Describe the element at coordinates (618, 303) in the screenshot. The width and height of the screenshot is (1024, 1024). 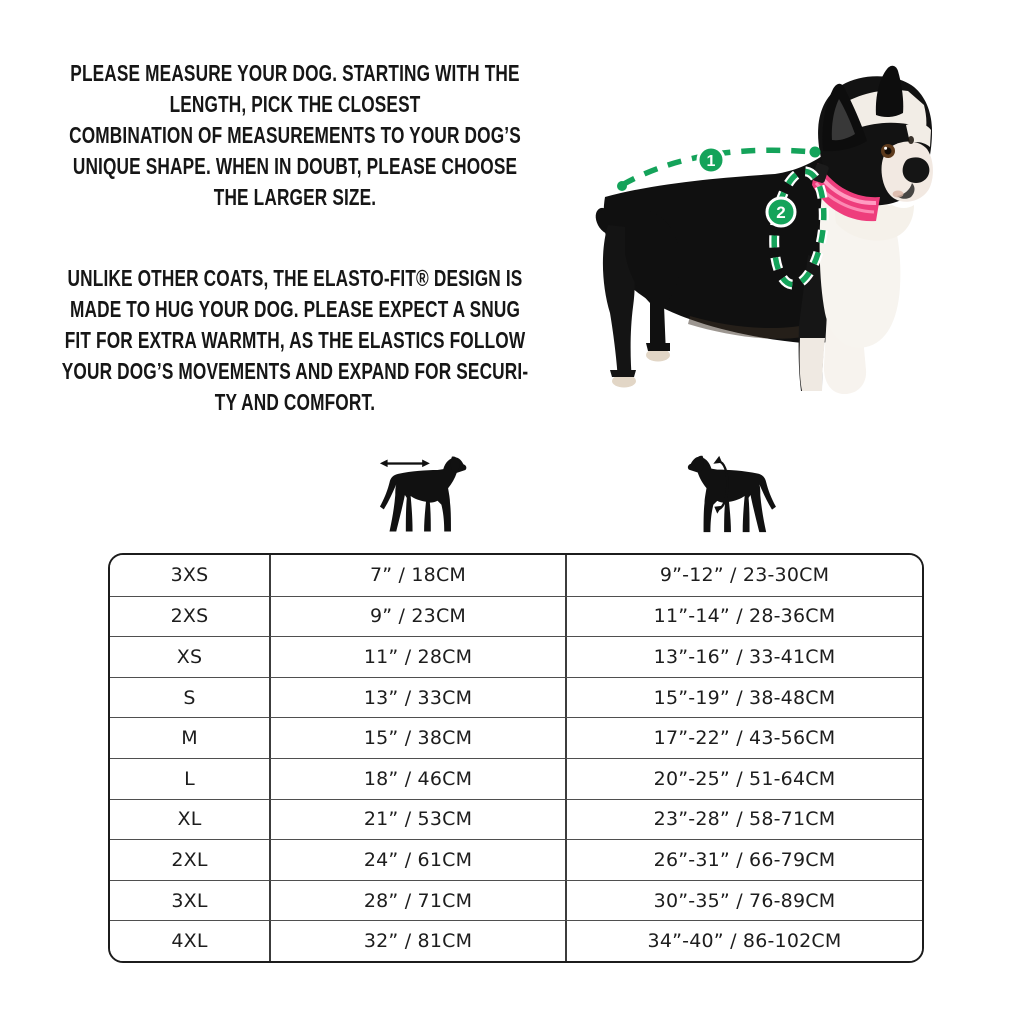
I see `dog-hind-leg-far` at that location.